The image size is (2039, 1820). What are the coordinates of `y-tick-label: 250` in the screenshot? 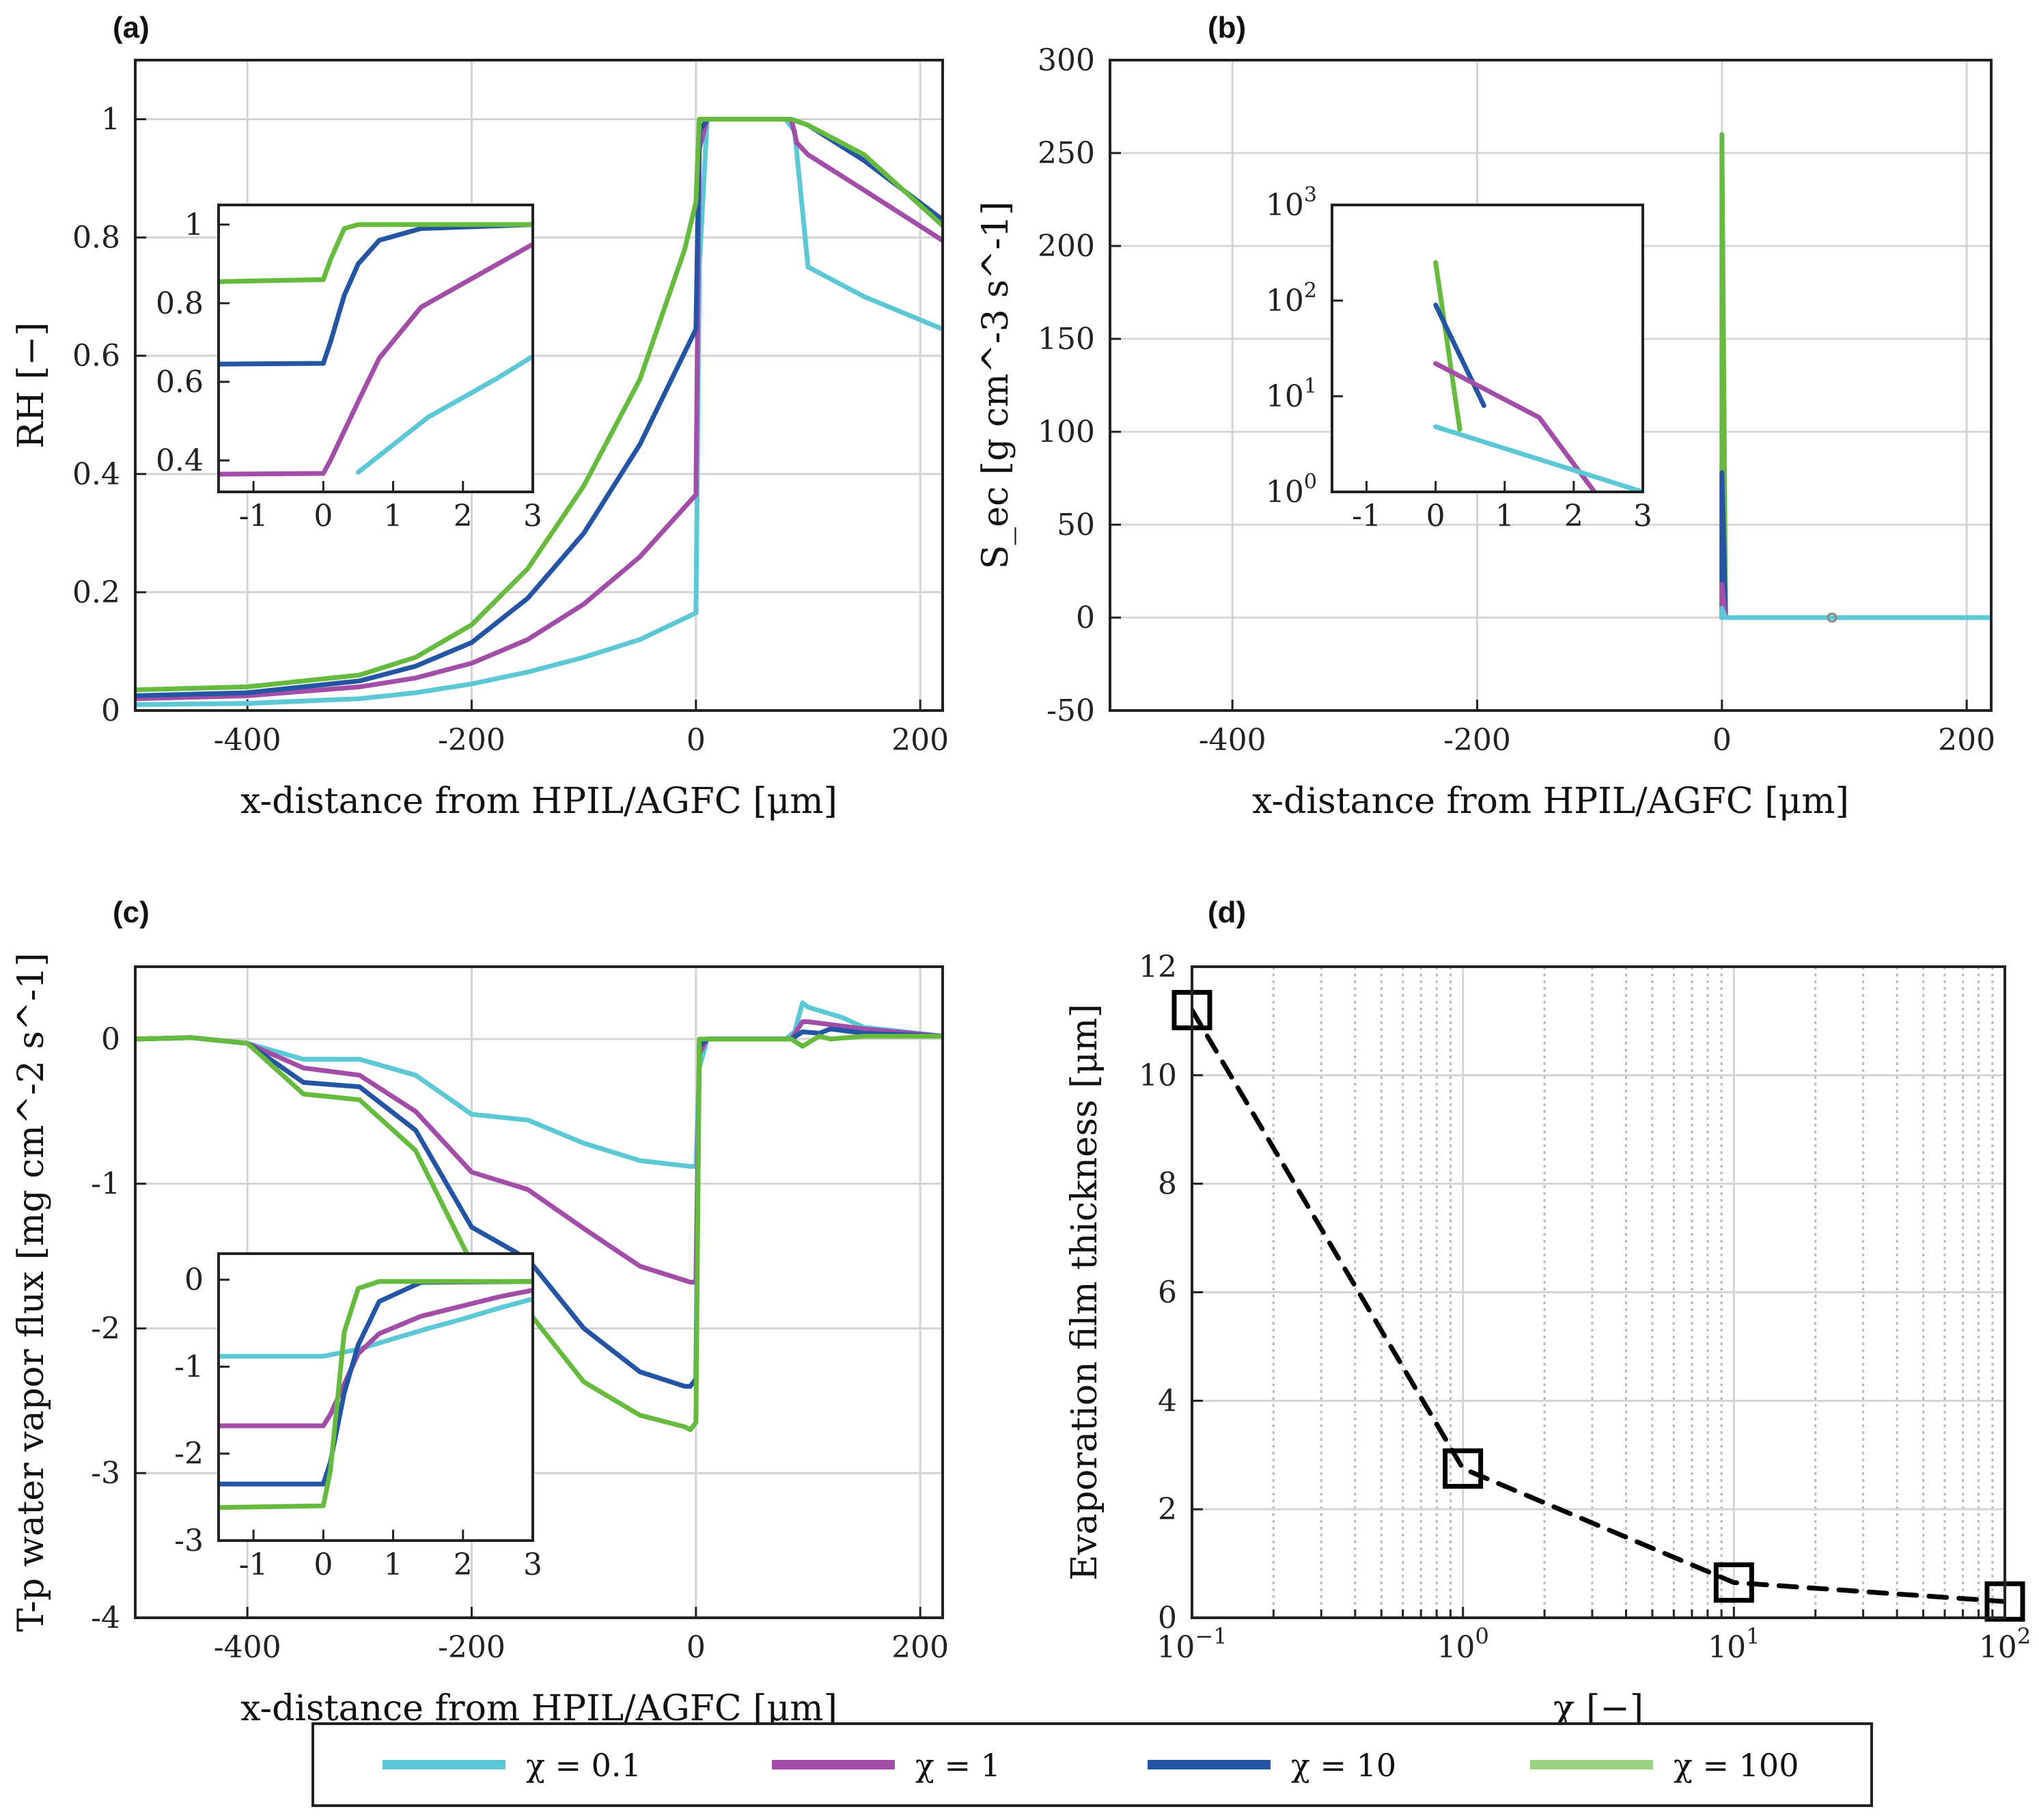 It's located at (1066, 153).